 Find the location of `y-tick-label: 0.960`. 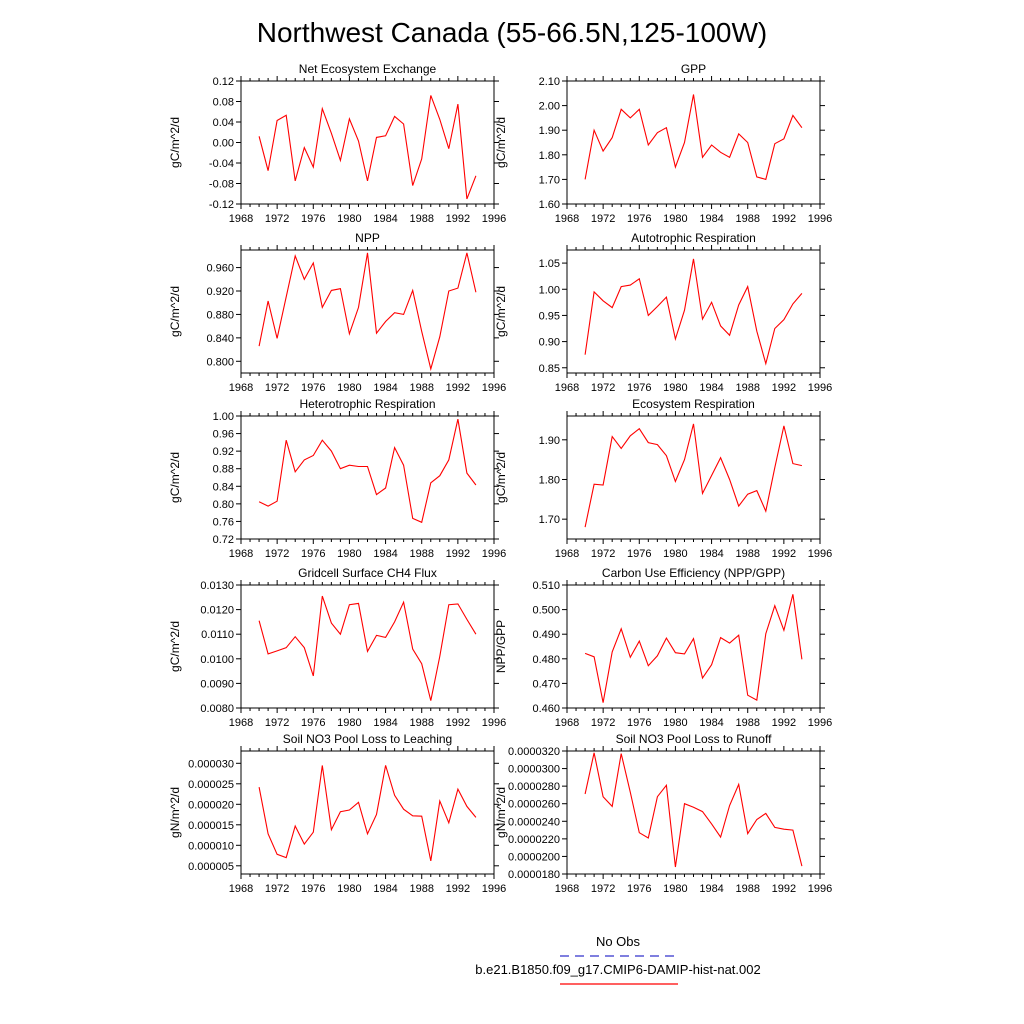

y-tick-label: 0.960 is located at coordinates (220, 269).